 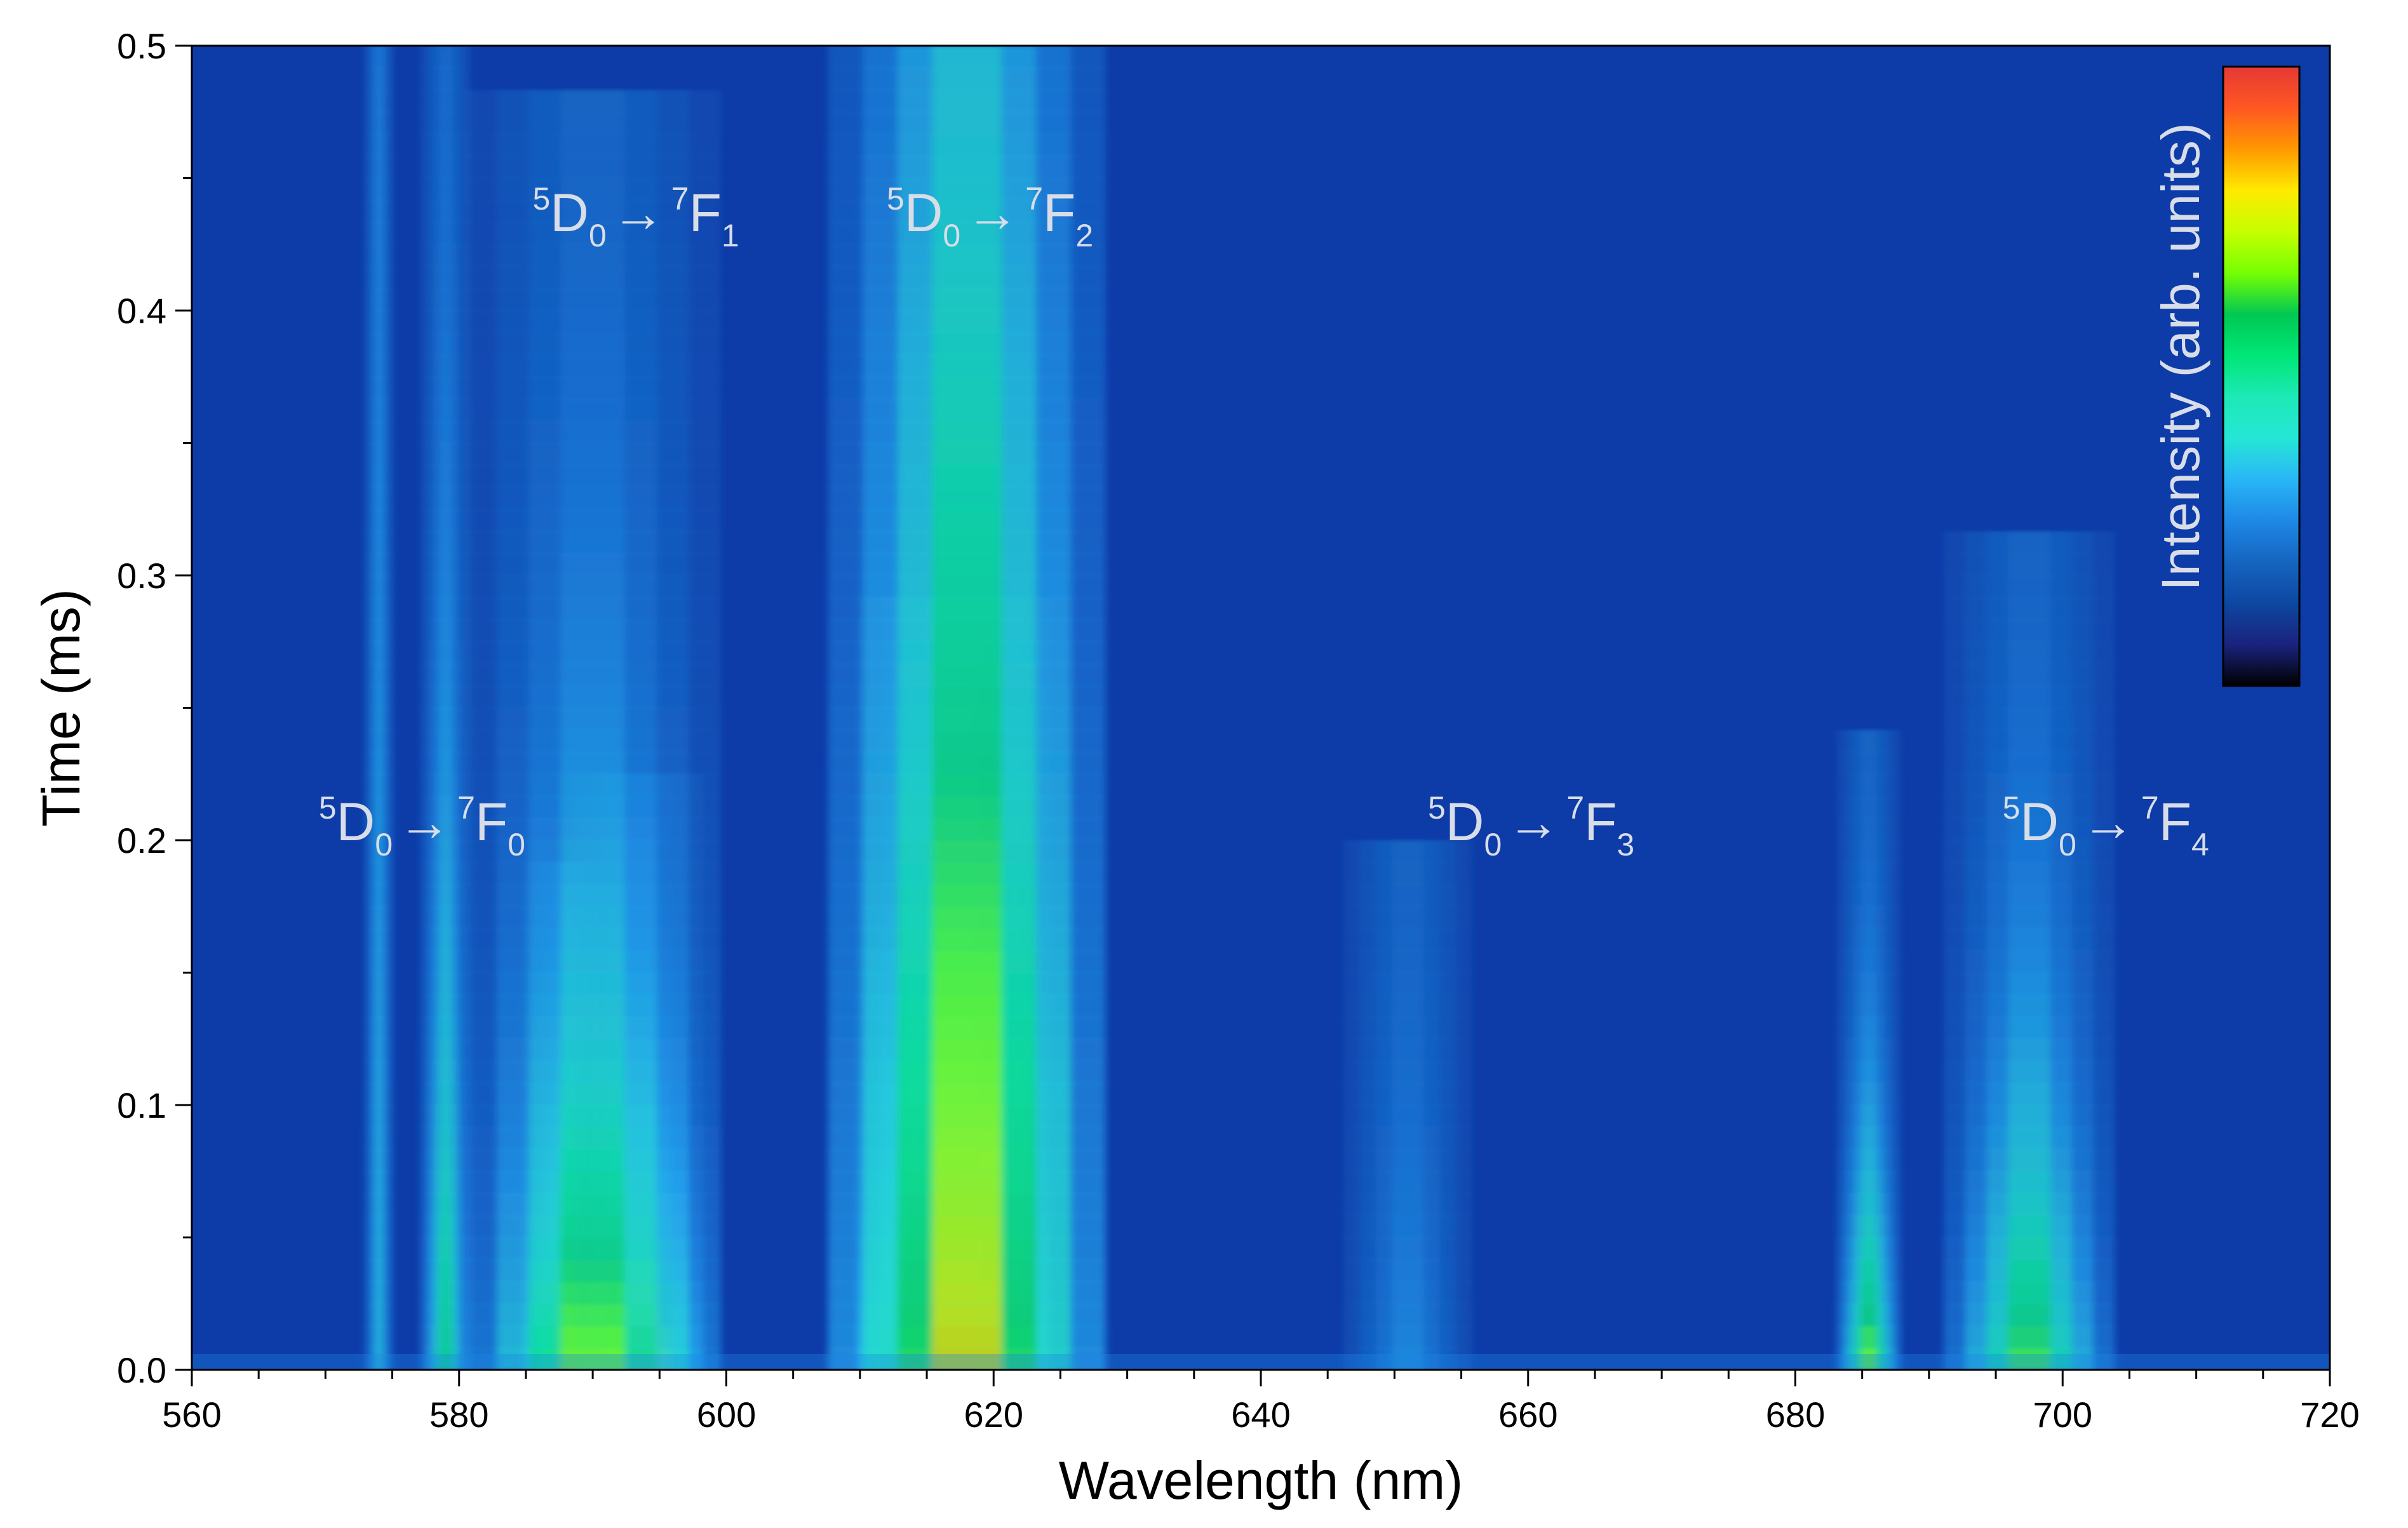 I want to click on y-axis: 0.0 0.1 0.2 0.3 0.4 0.5, so click(x=154, y=708).